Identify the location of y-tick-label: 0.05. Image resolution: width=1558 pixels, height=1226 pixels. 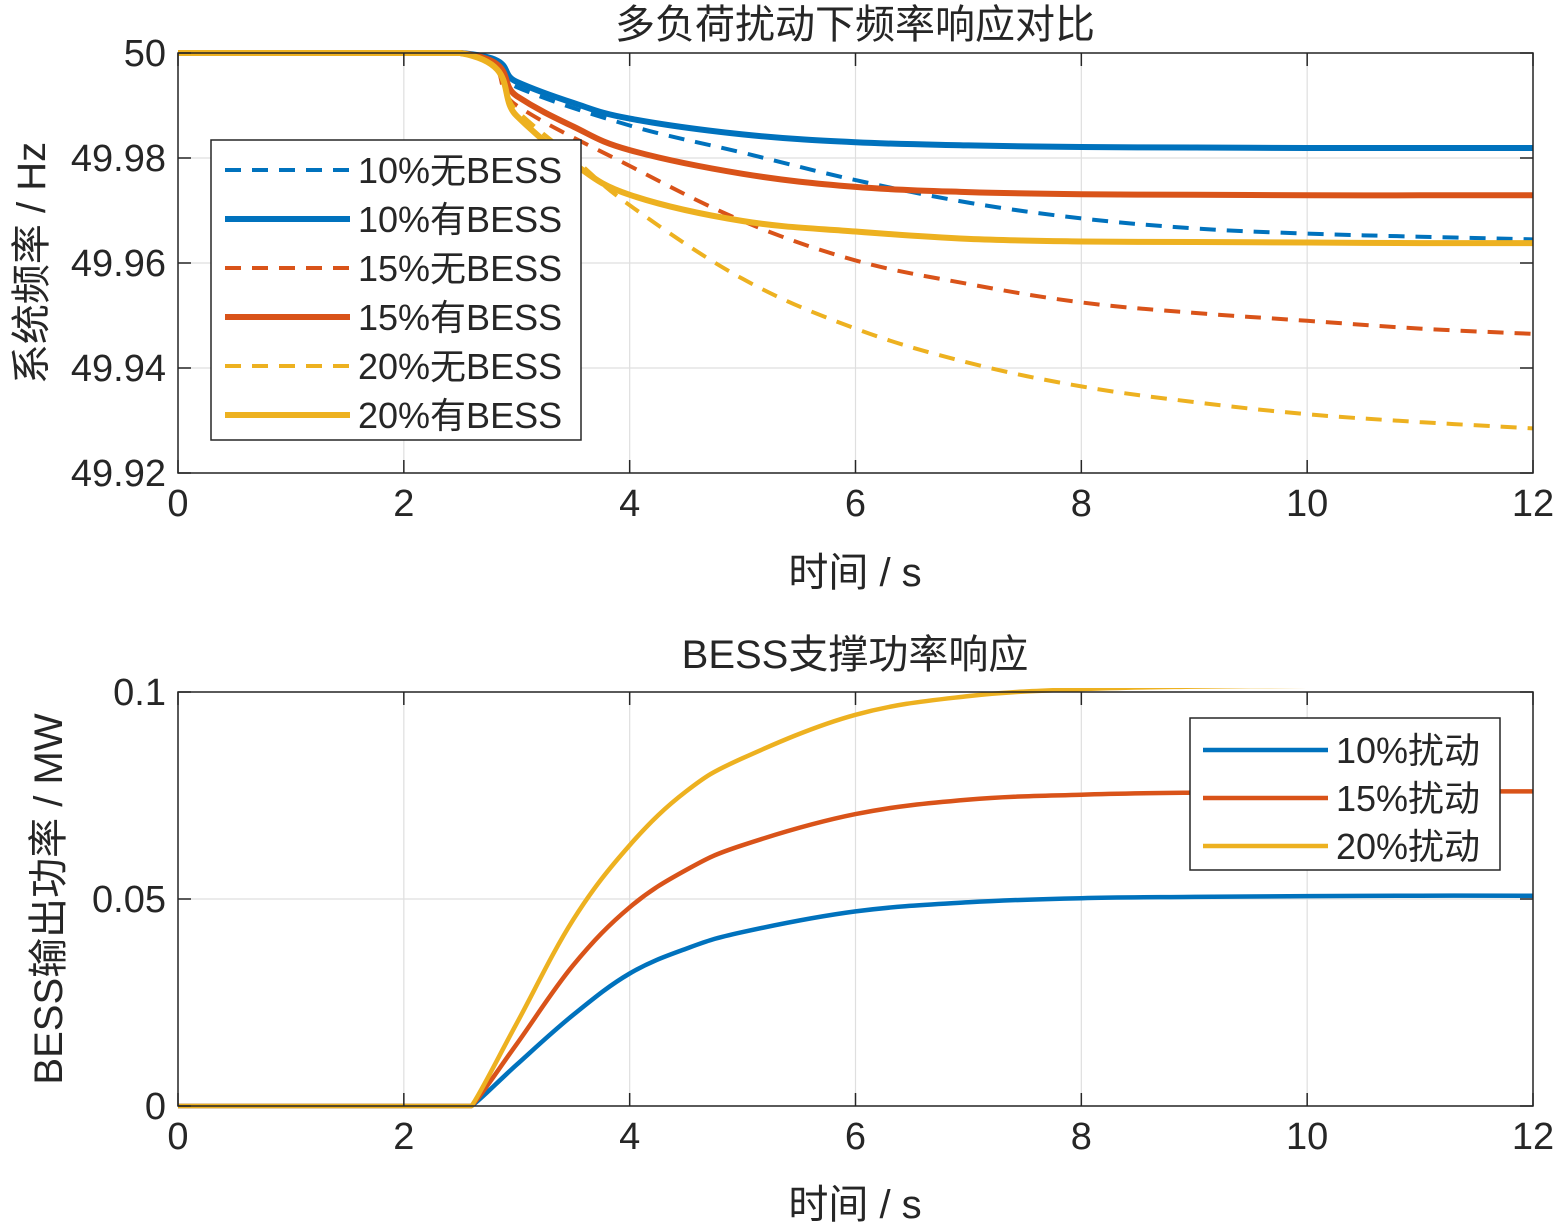
(129, 900).